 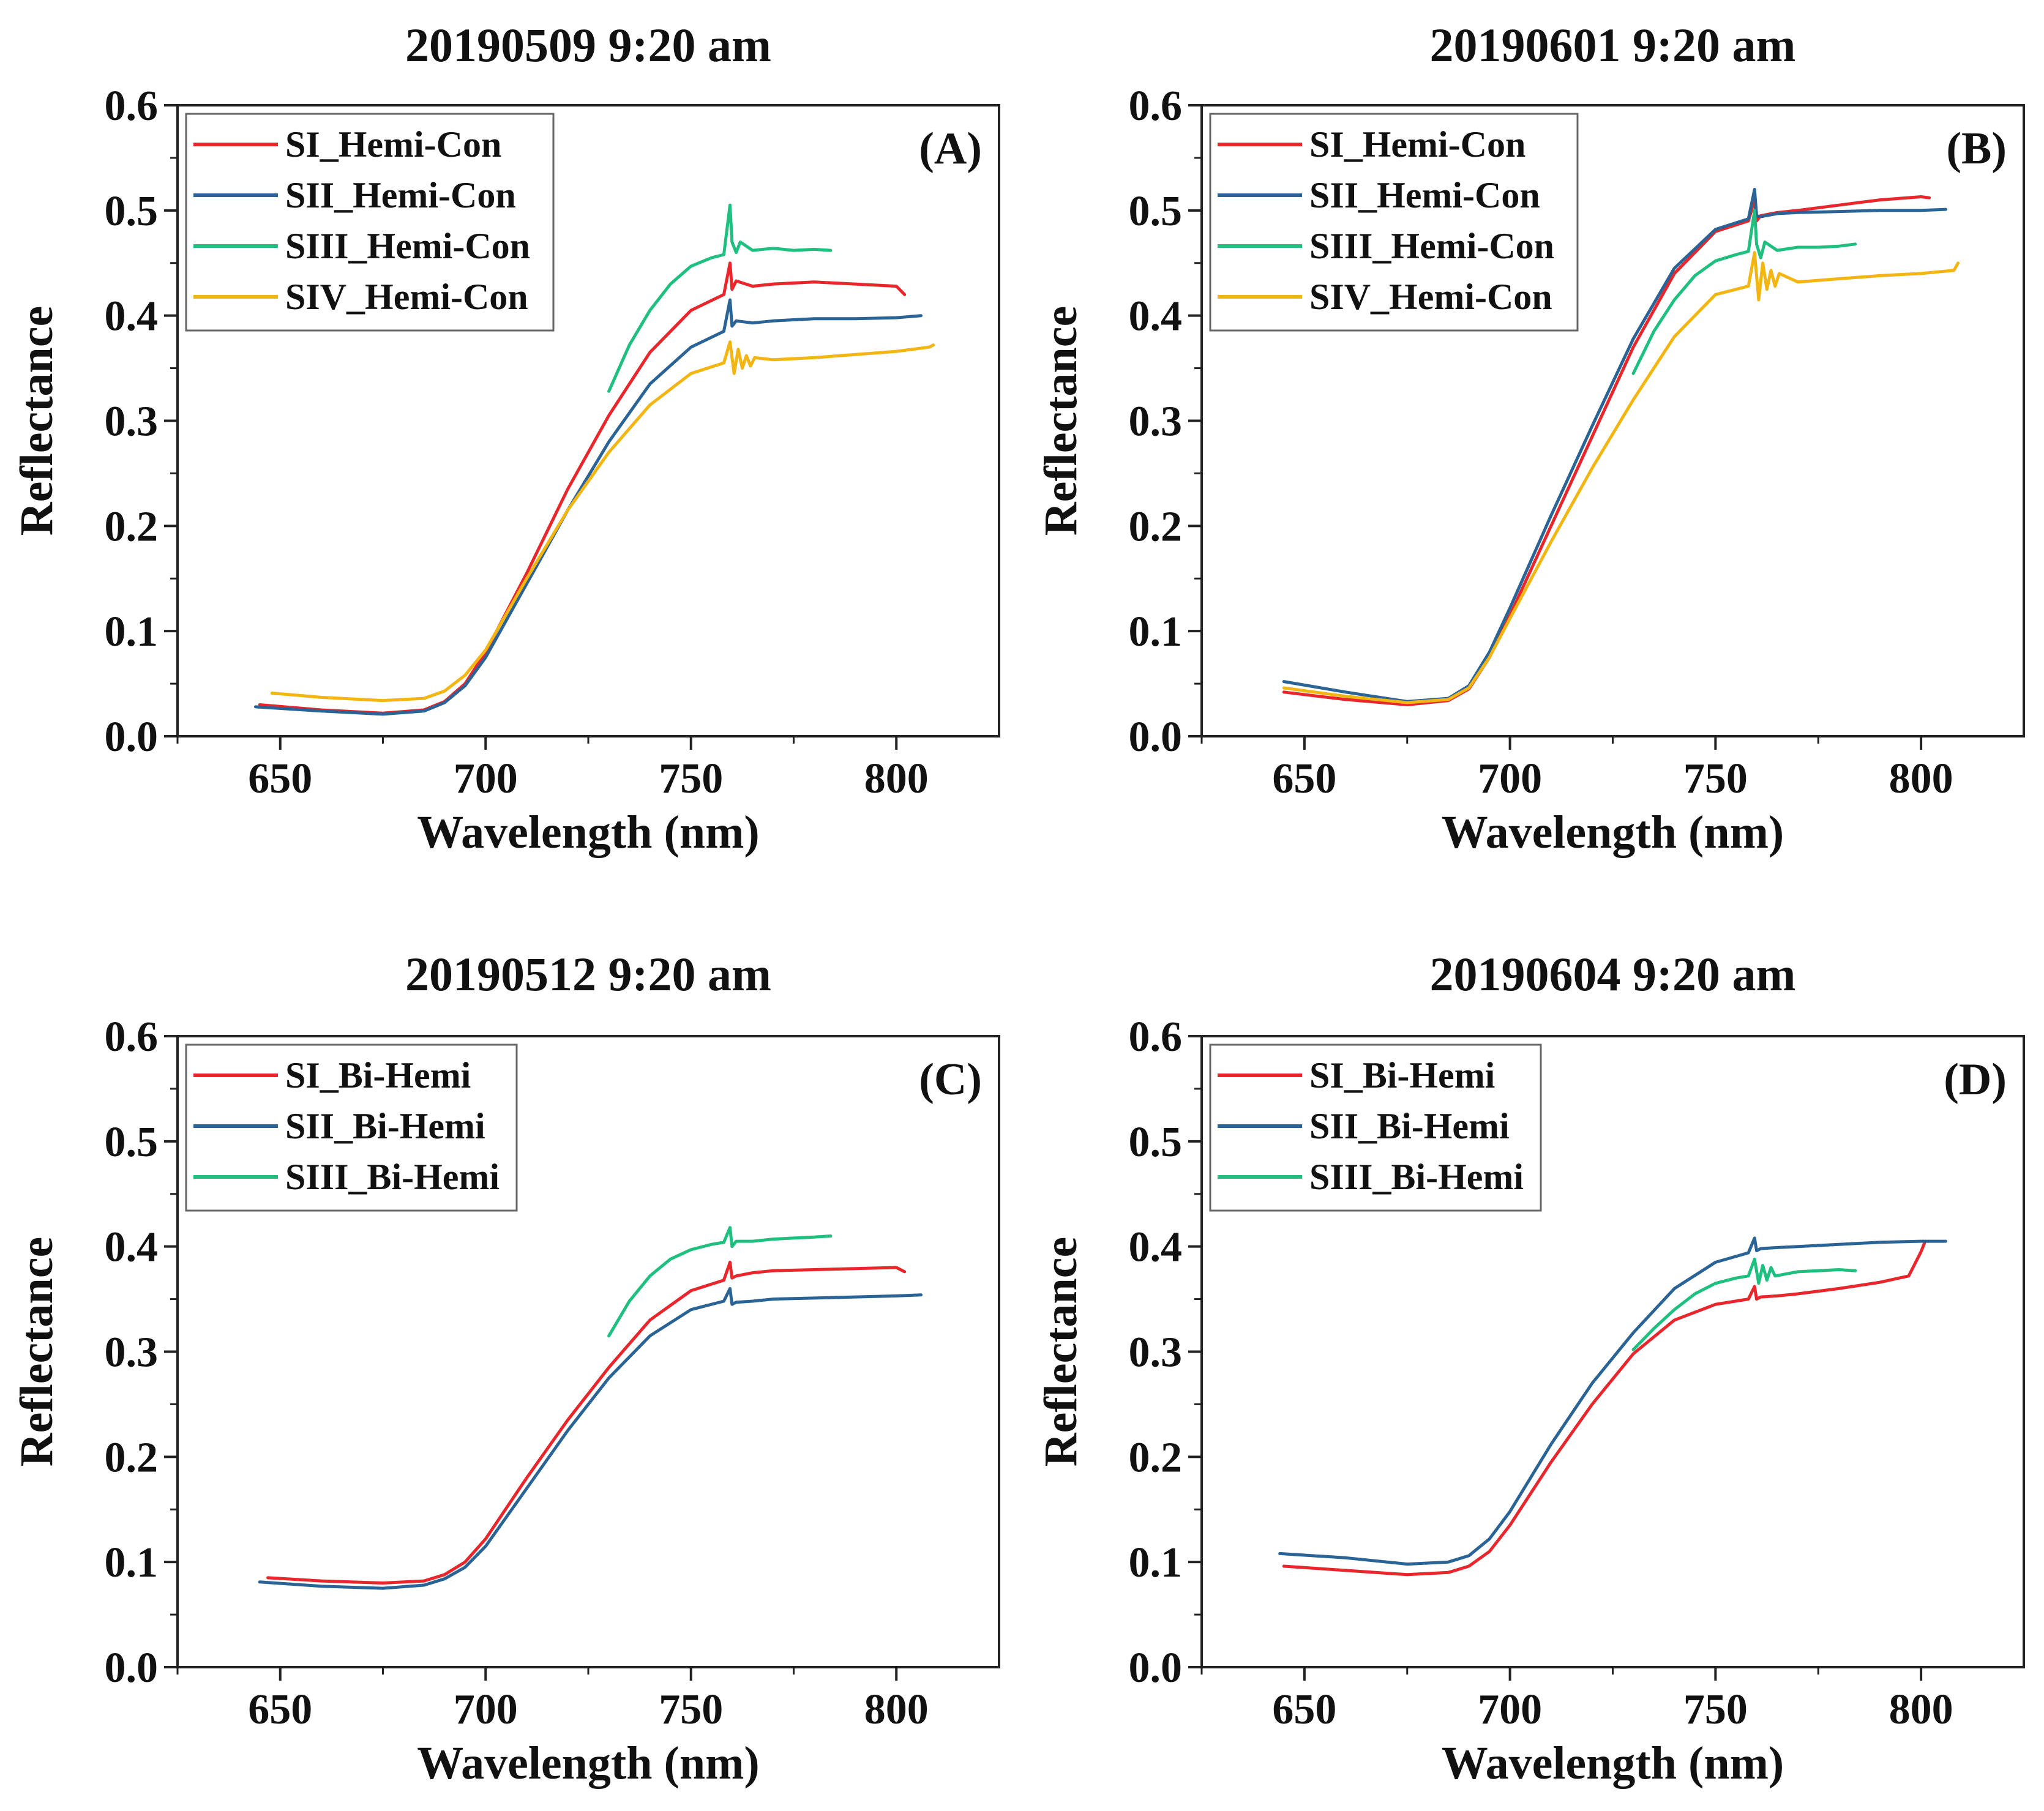 What do you see at coordinates (1417, 144) in the screenshot?
I see `chart-b-legend-label: SI_Hemi-Con` at bounding box center [1417, 144].